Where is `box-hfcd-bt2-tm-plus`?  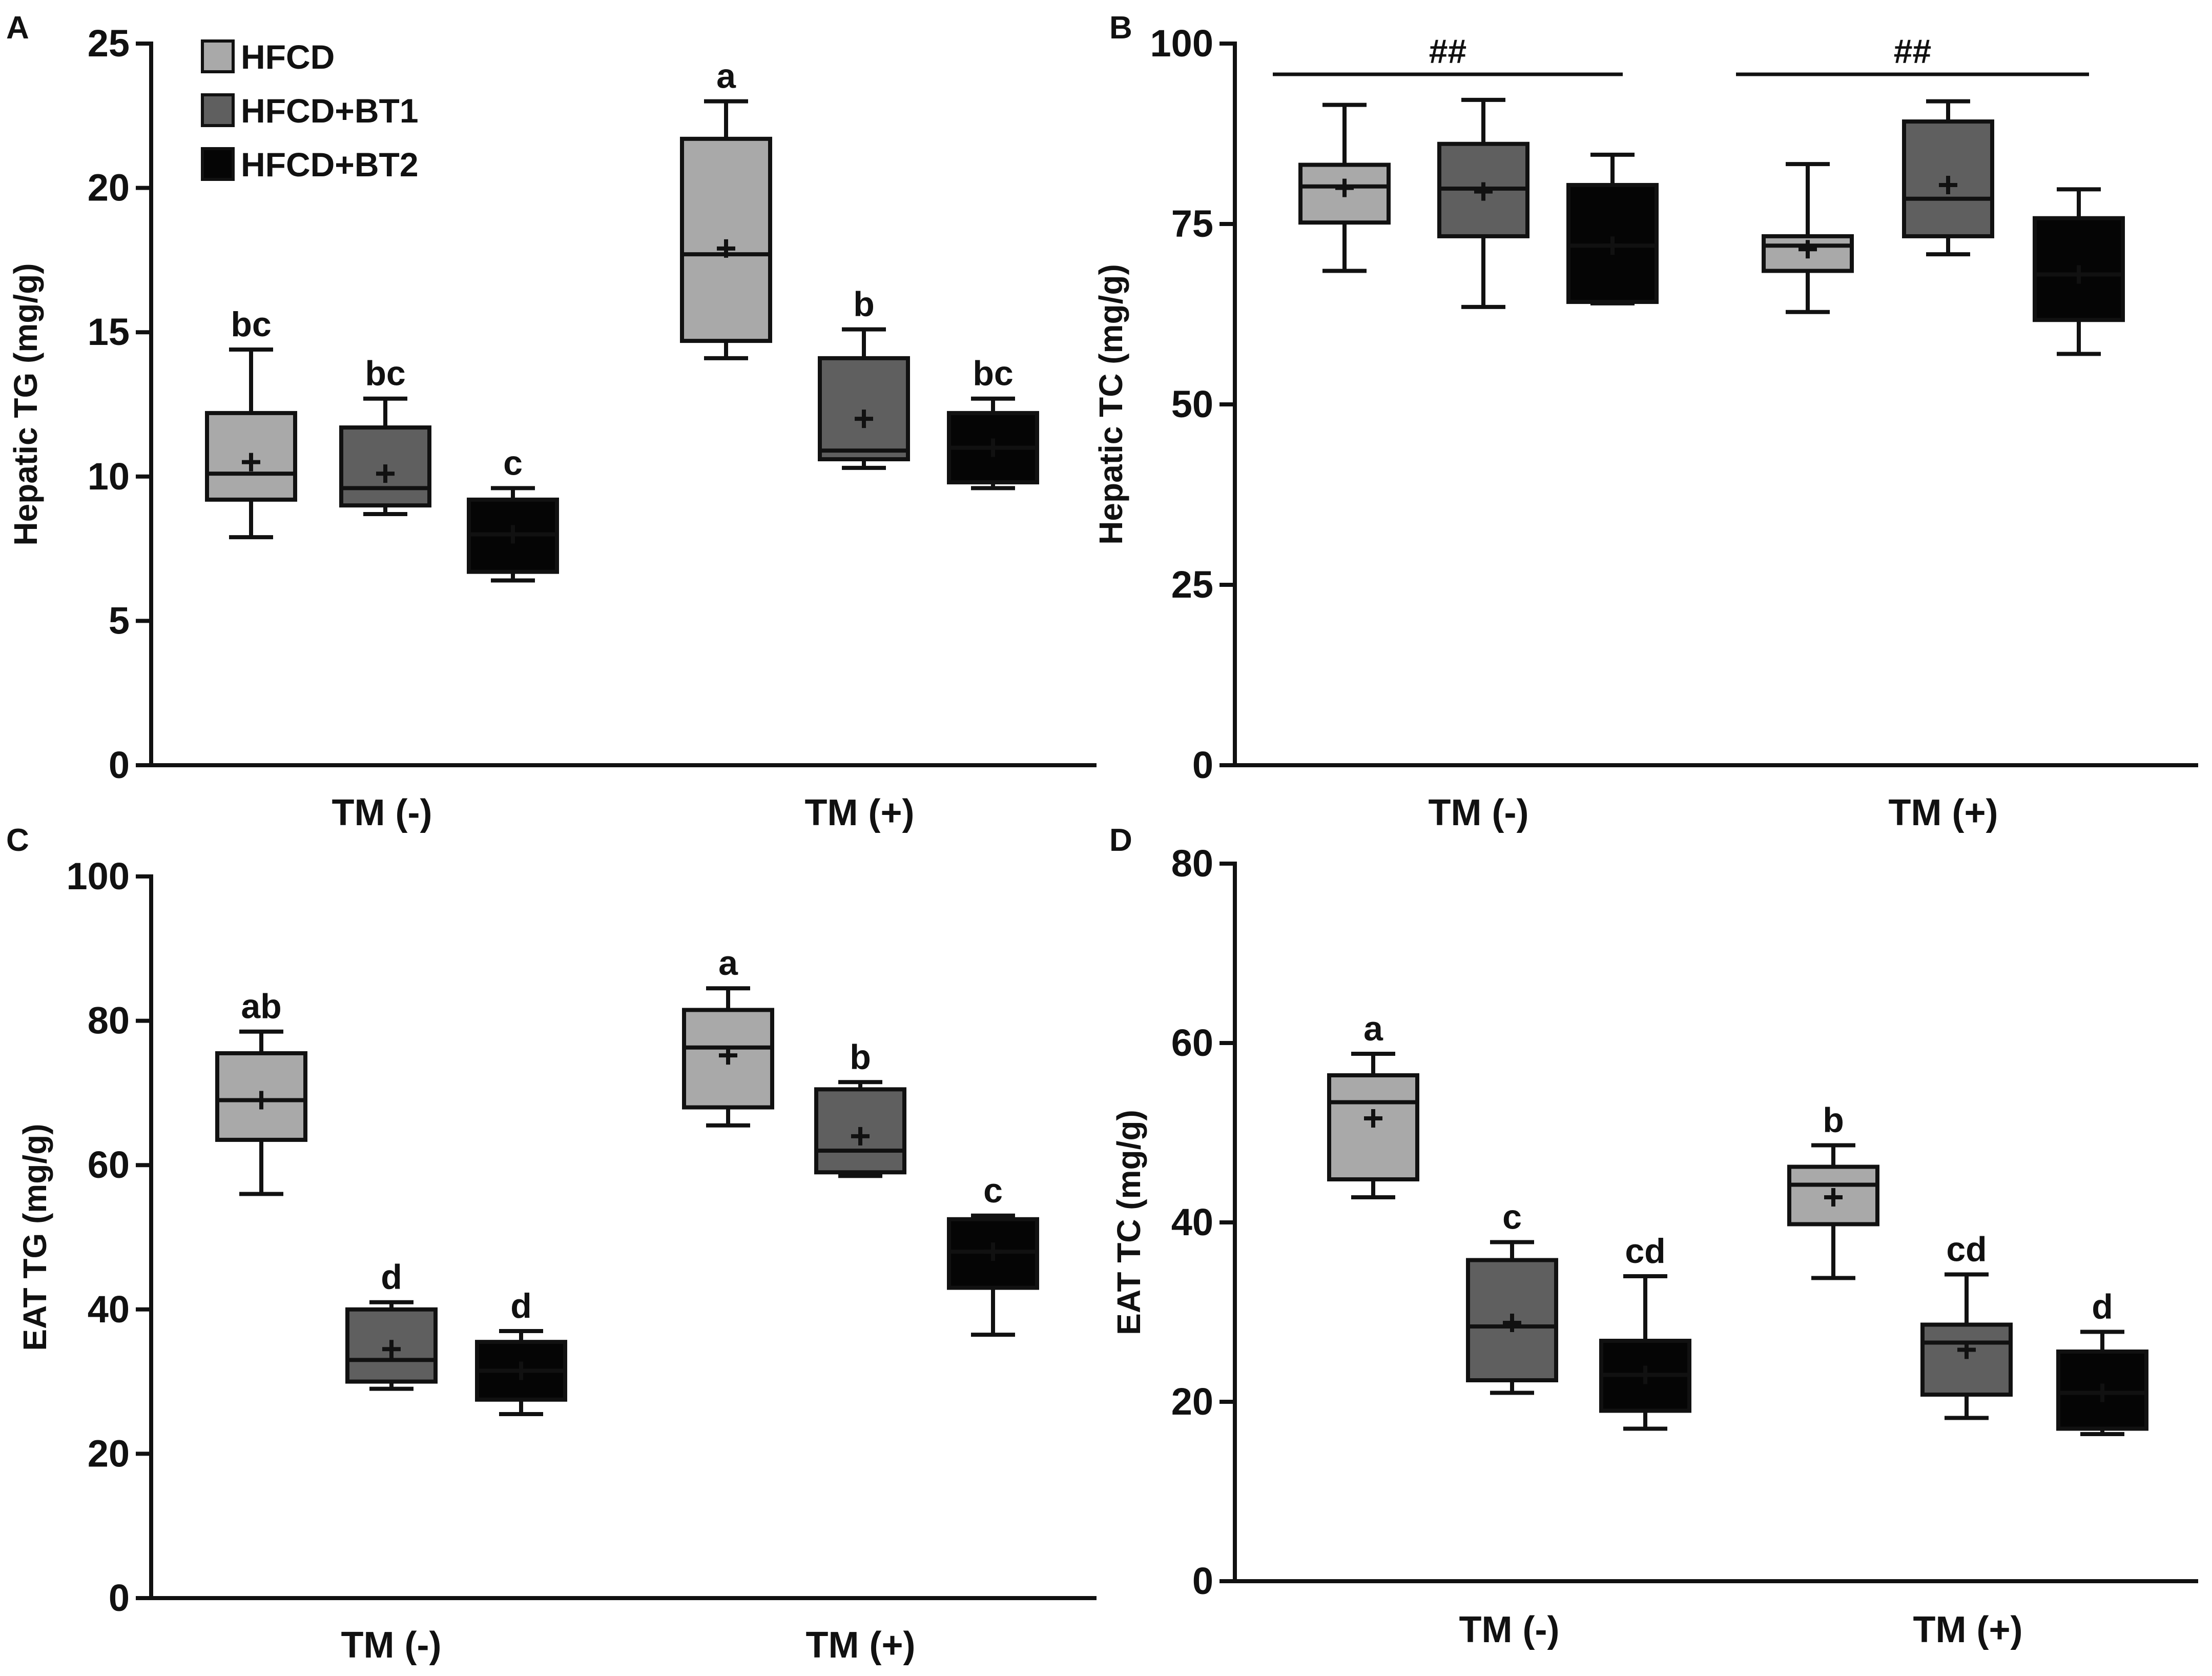
box-hfcd-bt2-tm-plus is located at coordinates (2079, 271).